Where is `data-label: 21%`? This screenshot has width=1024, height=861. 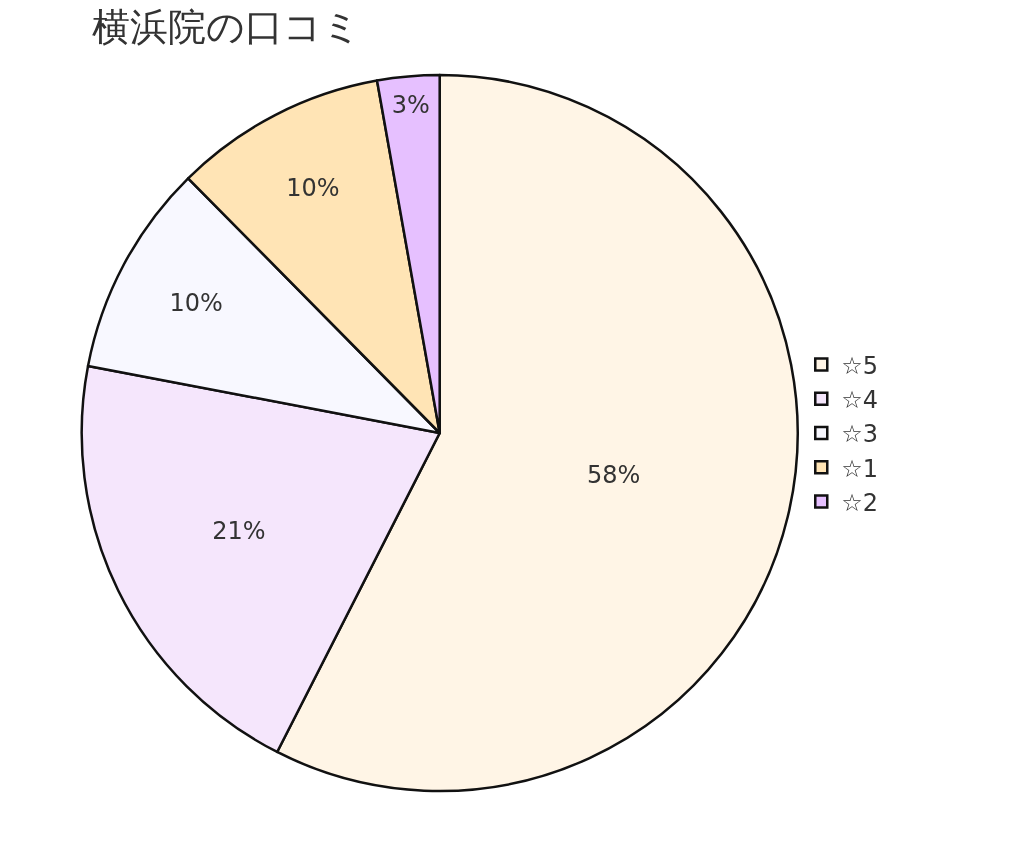 data-label: 21% is located at coordinates (239, 531).